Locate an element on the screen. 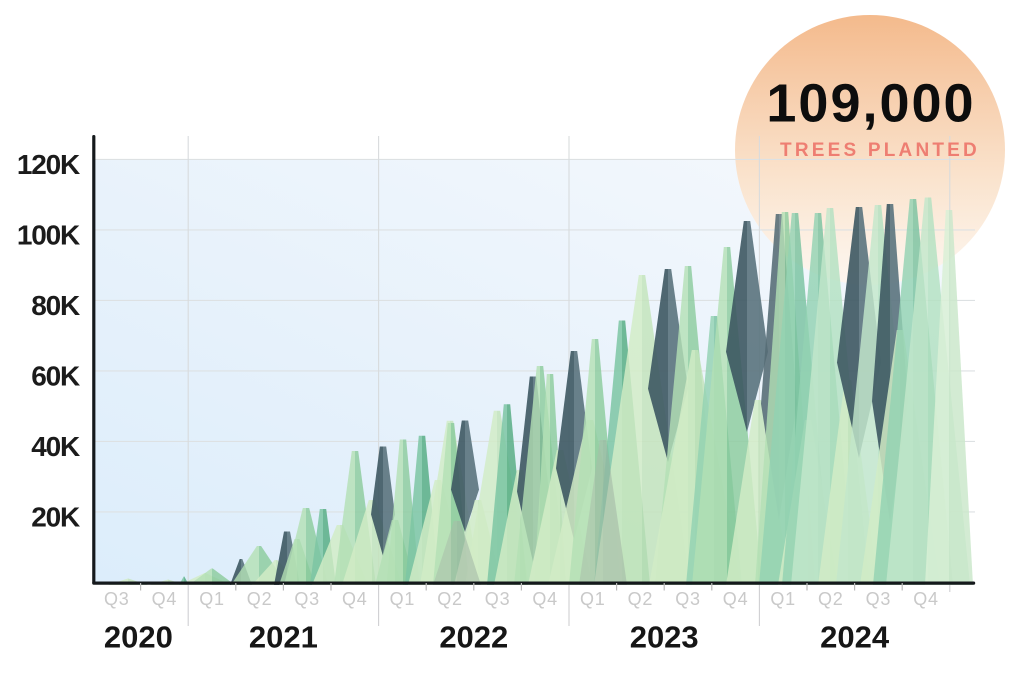 The image size is (1024, 679). svg-text: 2021 is located at coordinates (283, 637).